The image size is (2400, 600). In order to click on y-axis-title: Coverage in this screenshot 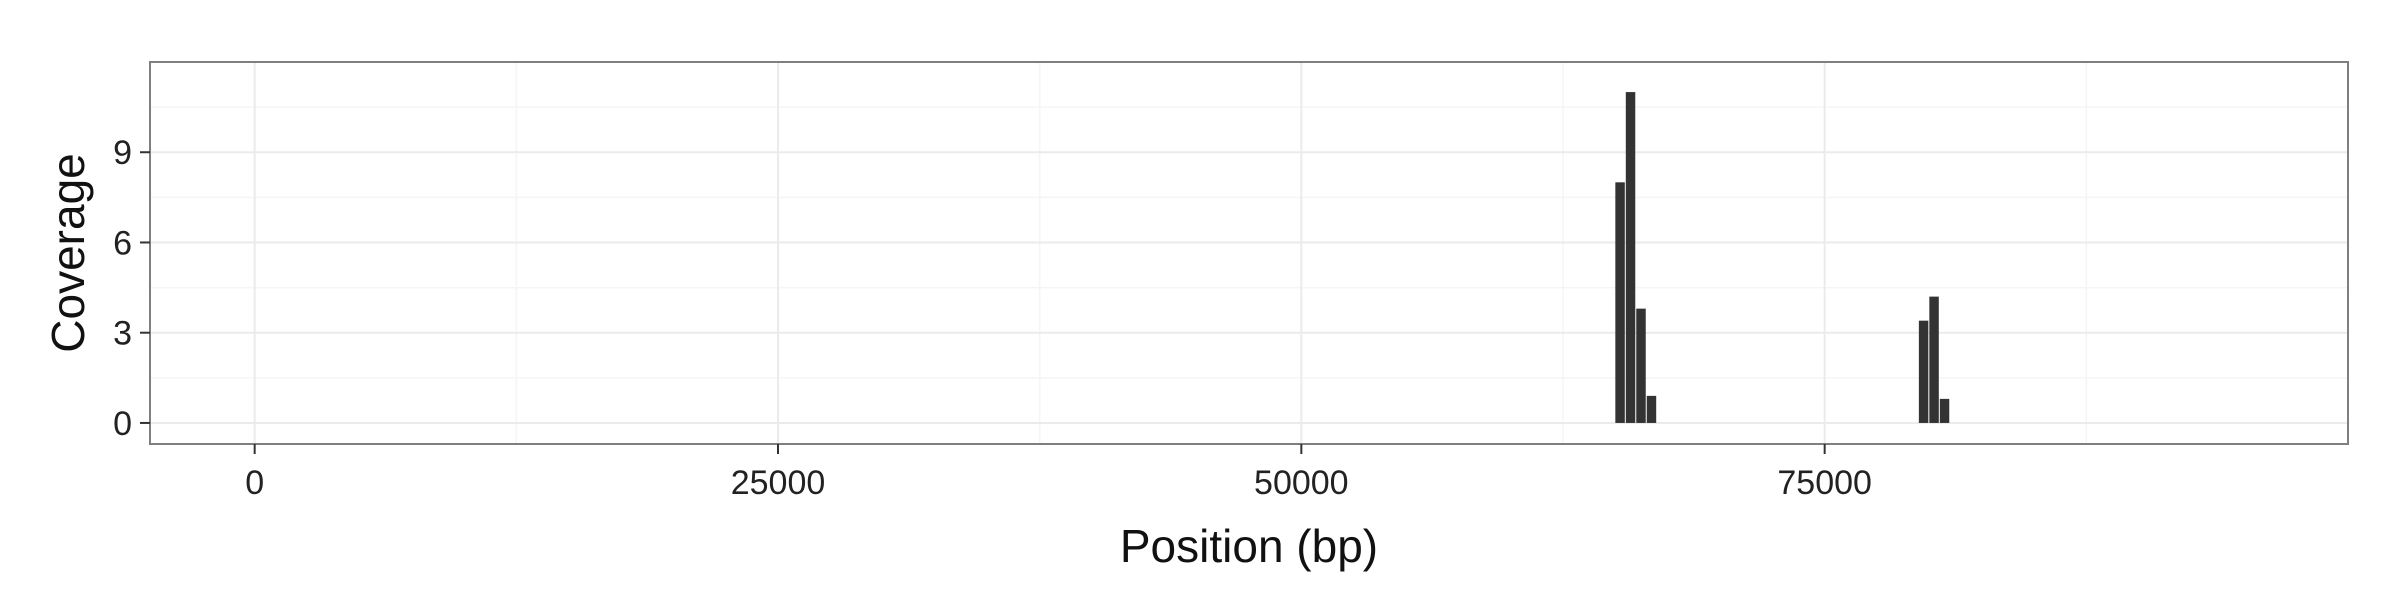, I will do `click(68, 252)`.